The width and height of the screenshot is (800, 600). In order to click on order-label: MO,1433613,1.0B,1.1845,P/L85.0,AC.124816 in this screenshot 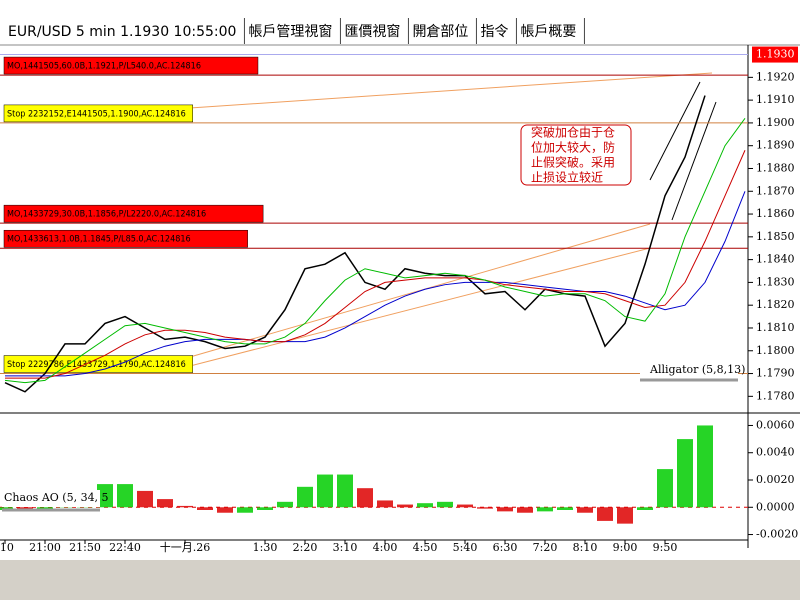, I will do `click(99, 240)`.